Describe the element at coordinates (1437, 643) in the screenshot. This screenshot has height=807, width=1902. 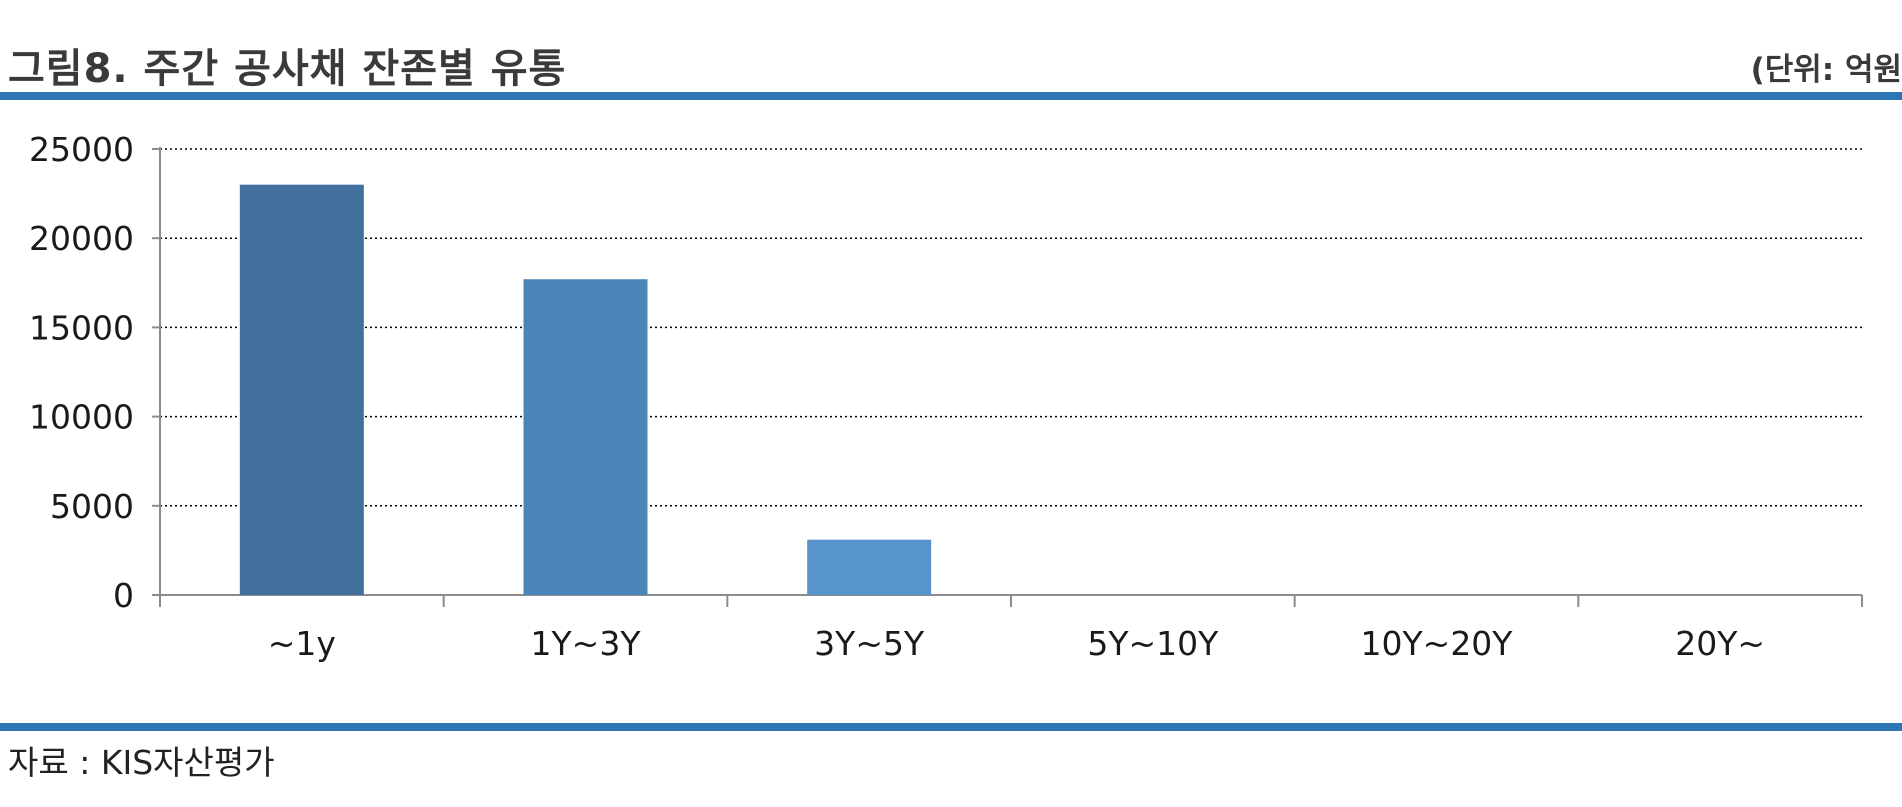
I see `x-tick-label: 10Y~20Y` at that location.